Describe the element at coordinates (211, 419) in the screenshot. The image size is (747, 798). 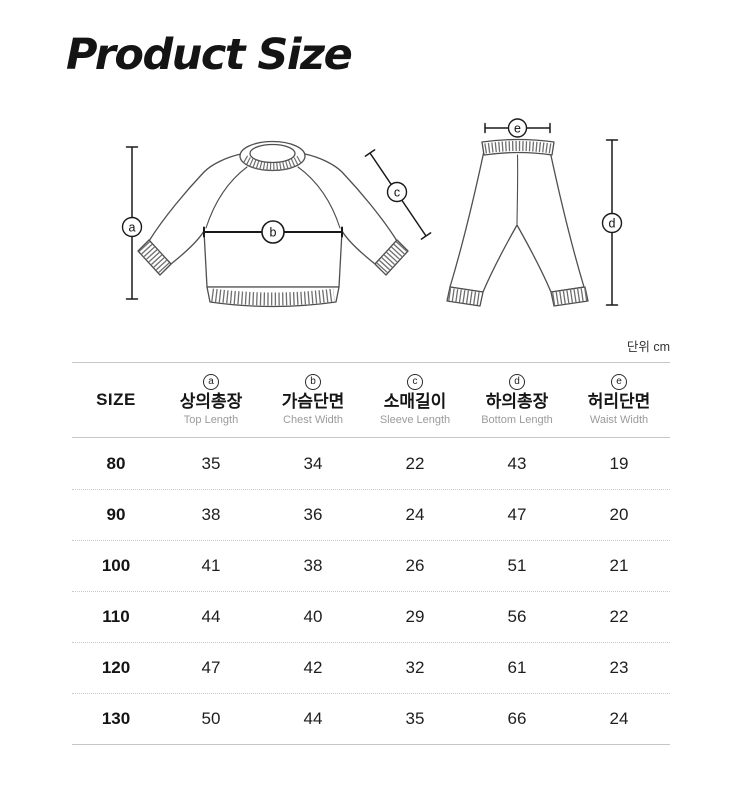
I see `header-en-top-length: Top Length` at that location.